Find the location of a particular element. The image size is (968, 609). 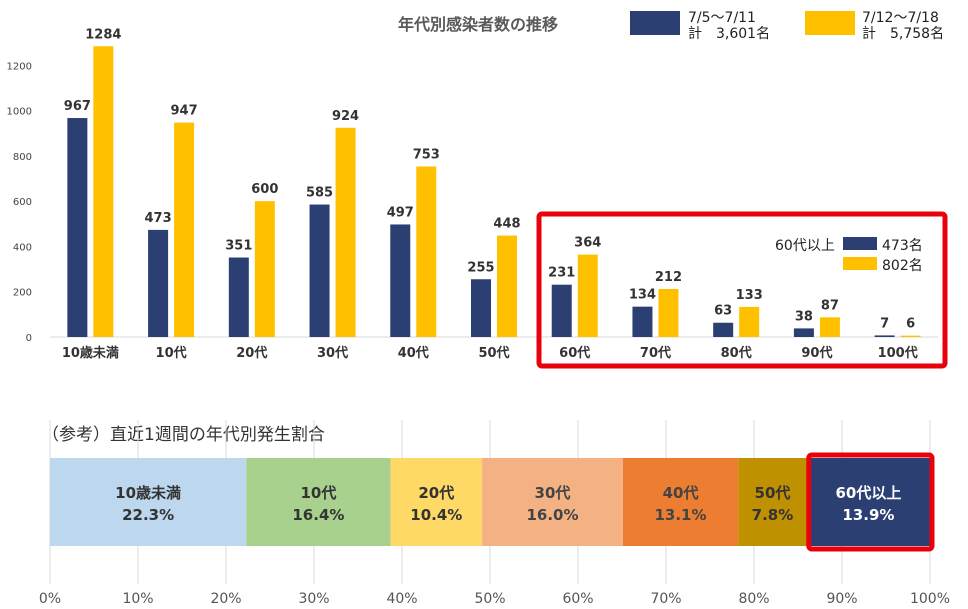

data-label: 448 is located at coordinates (506, 224).